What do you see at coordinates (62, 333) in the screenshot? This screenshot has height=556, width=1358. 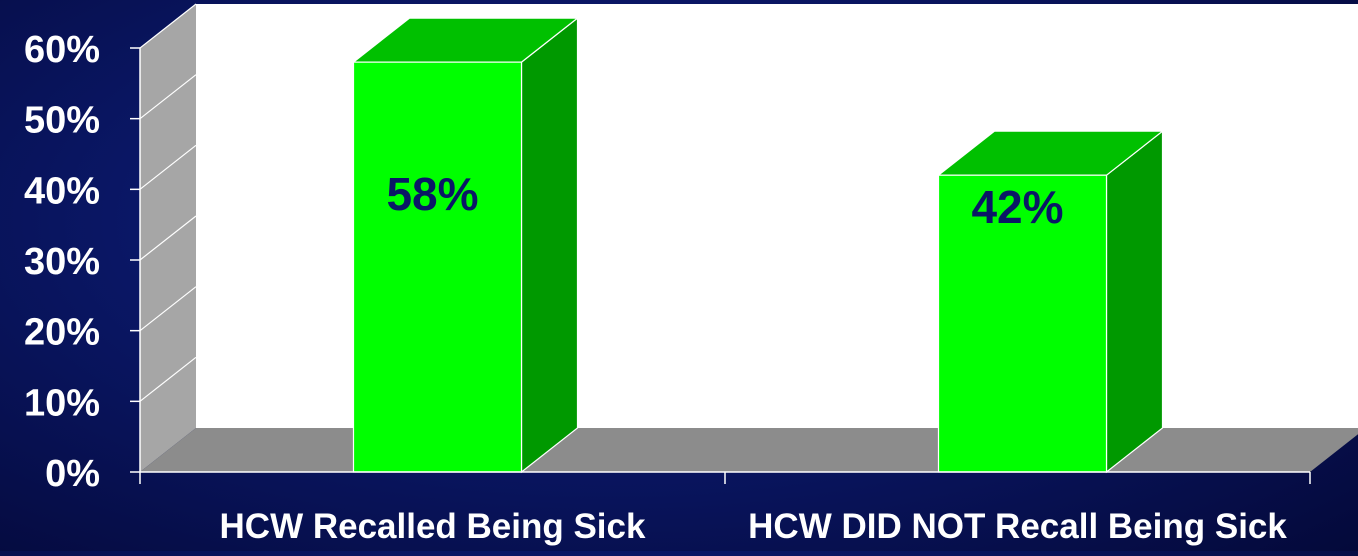 I see `y-tick-label: 20%` at bounding box center [62, 333].